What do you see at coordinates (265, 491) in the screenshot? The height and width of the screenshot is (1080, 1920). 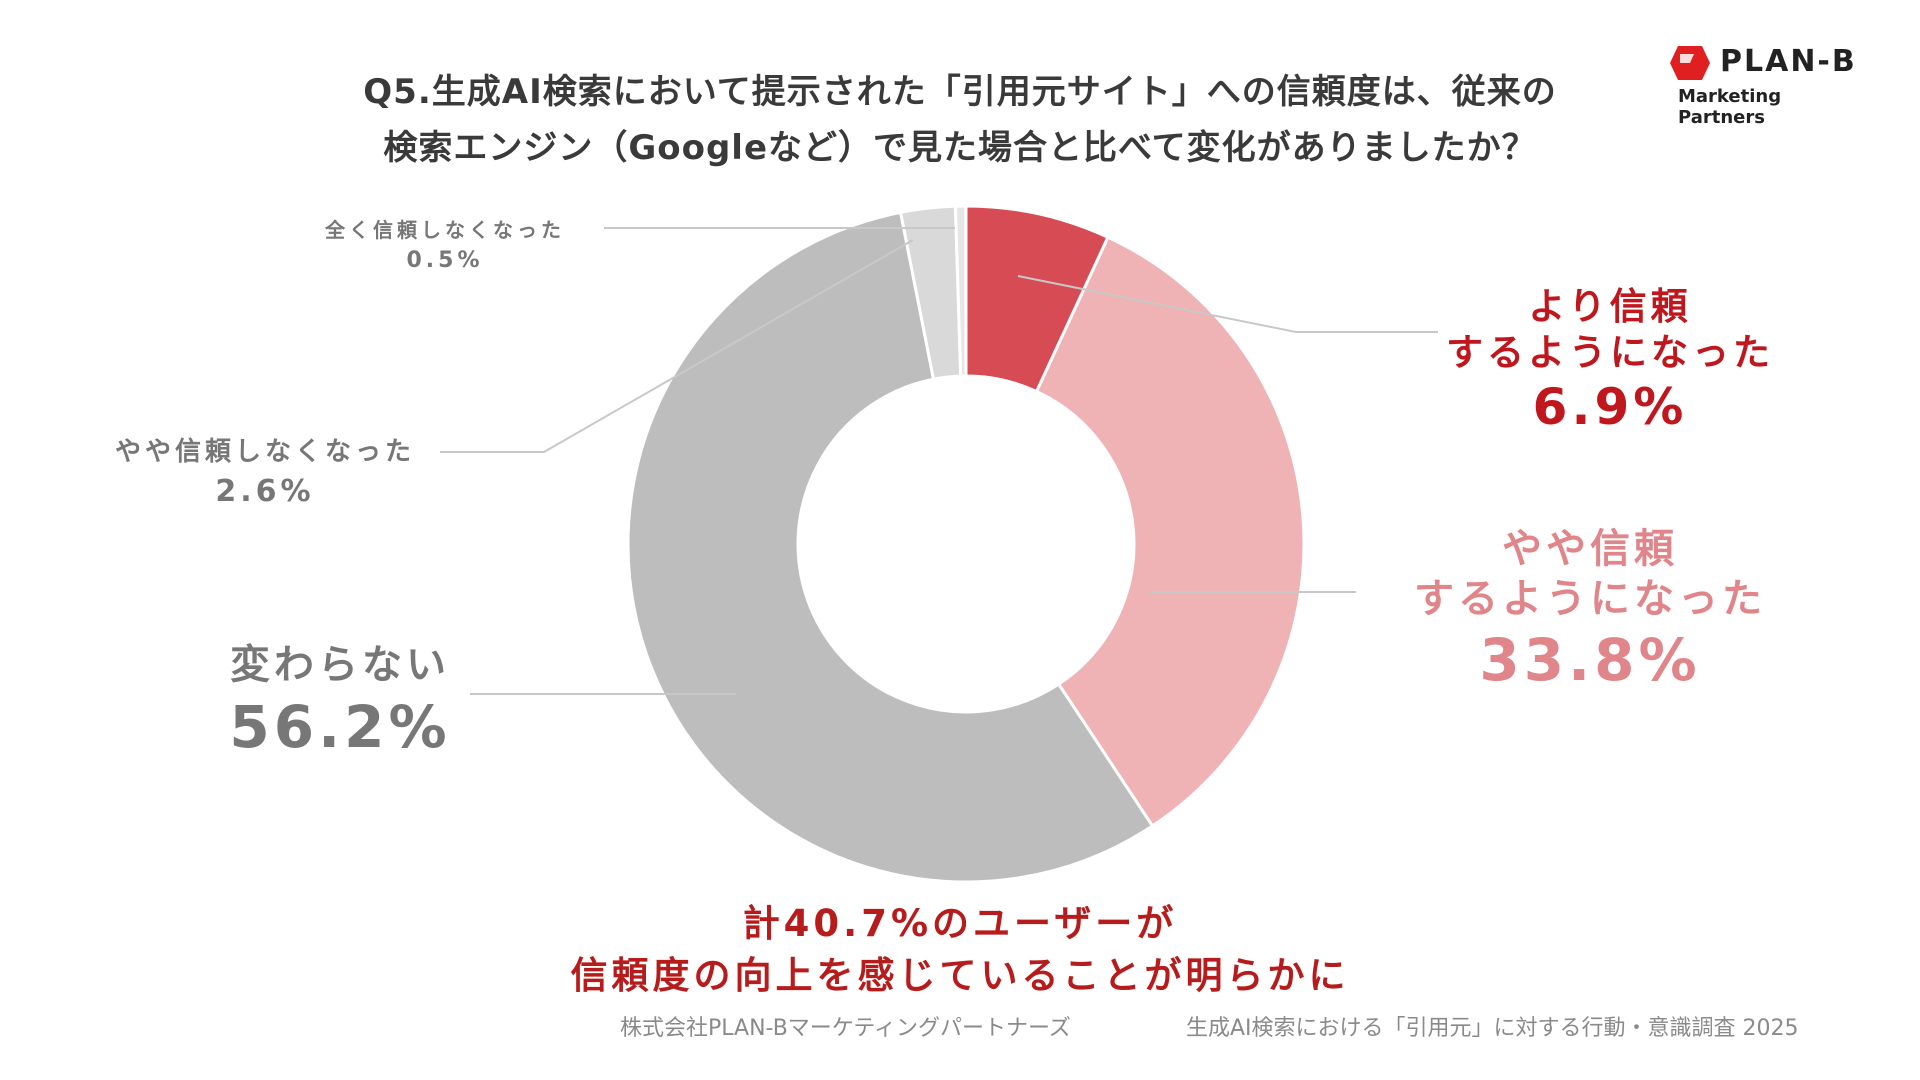 I see `label-some-less-value: 2.6%` at bounding box center [265, 491].